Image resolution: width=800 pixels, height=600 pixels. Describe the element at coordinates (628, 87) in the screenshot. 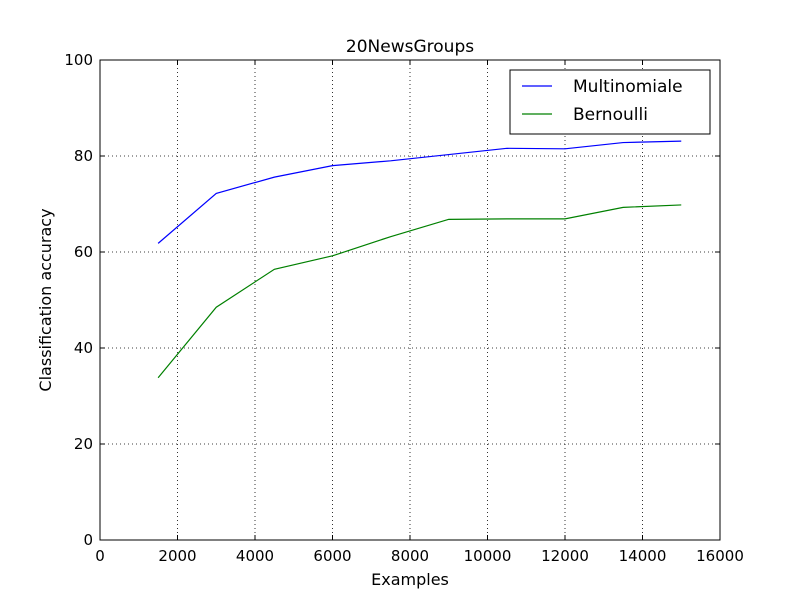

I see `legend-label: Multinomiale` at that location.